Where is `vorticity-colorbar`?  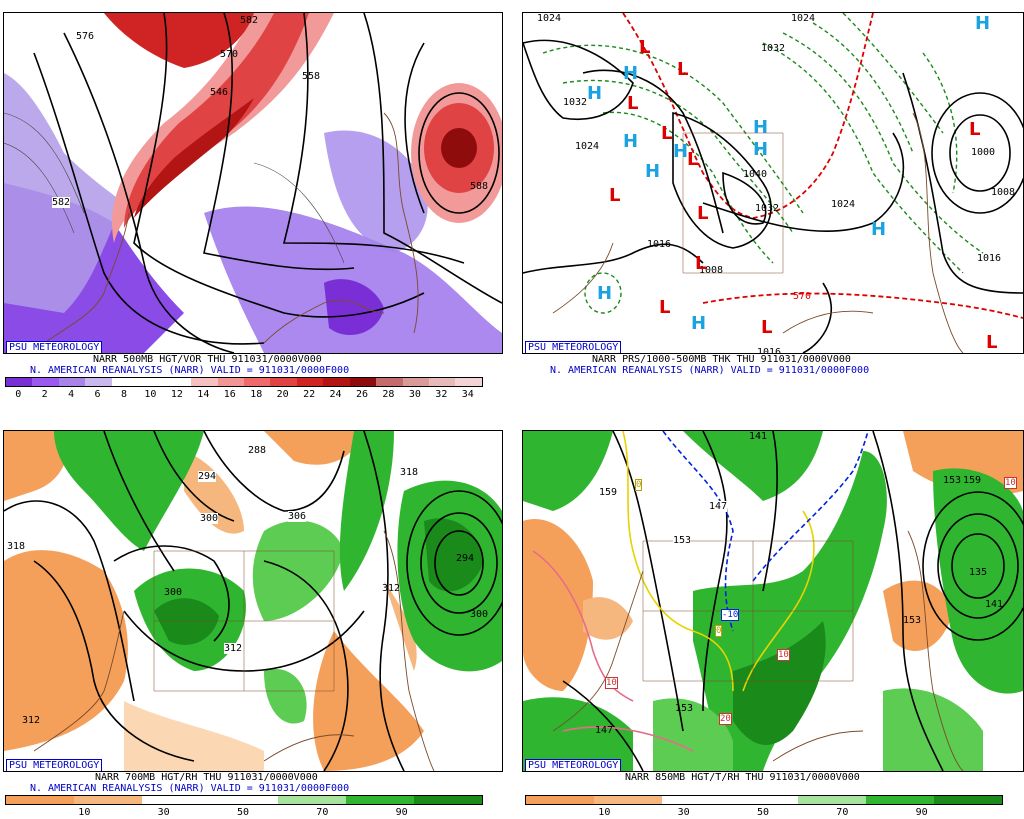
vorticity-colorbar is located at coordinates (244, 382).